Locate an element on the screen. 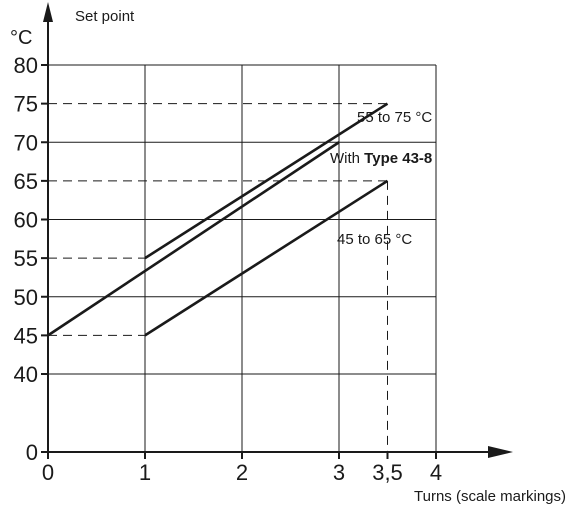 This screenshot has width=567, height=512. x-axis-arrow is located at coordinates (500, 452).